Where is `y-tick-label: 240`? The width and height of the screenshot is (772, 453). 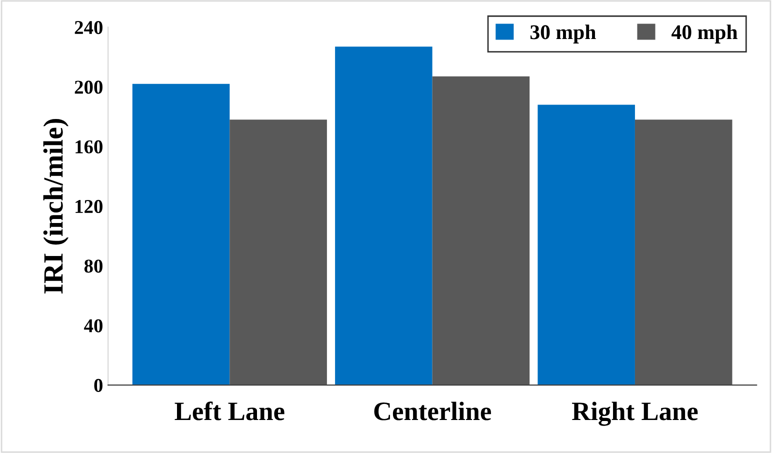
y-tick-label: 240 is located at coordinates (88, 27).